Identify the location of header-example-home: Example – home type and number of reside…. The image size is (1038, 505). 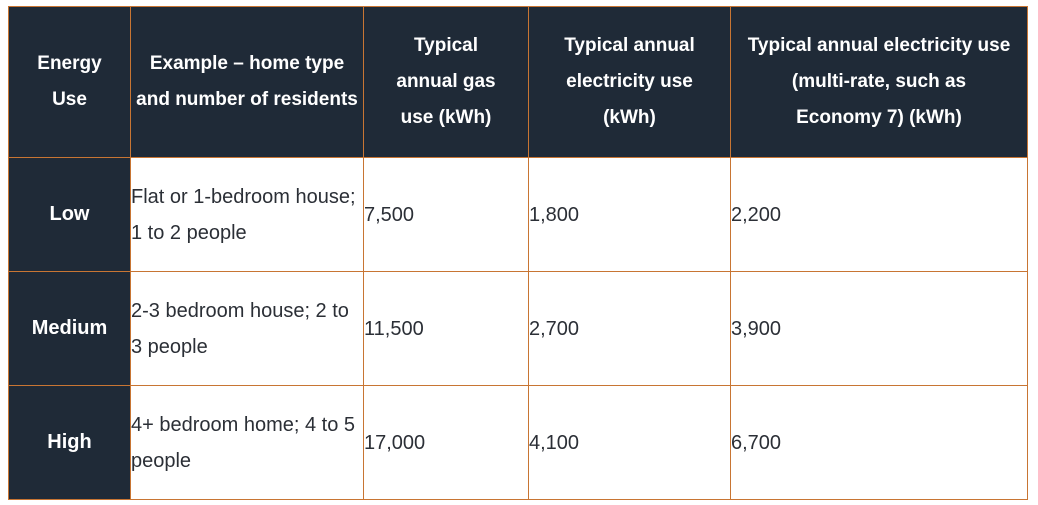
(247, 82).